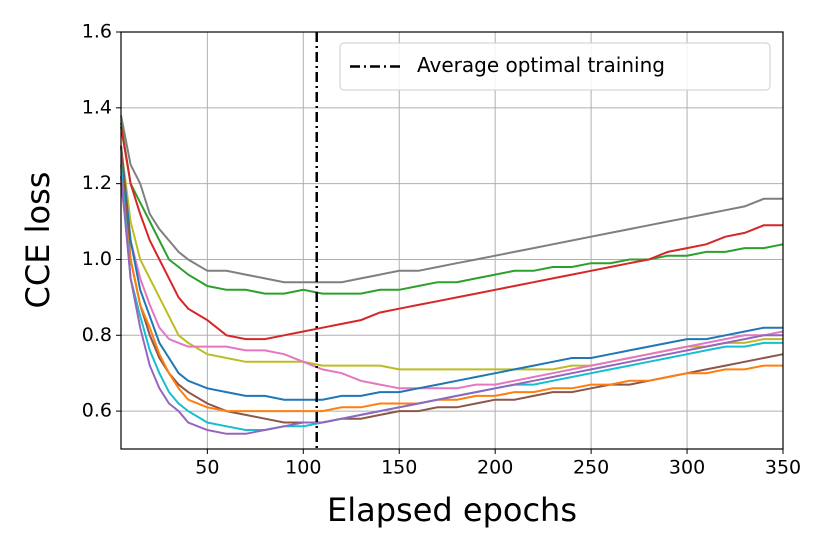 The height and width of the screenshot is (554, 830). What do you see at coordinates (783, 468) in the screenshot?
I see `x-tick-label: 350` at bounding box center [783, 468].